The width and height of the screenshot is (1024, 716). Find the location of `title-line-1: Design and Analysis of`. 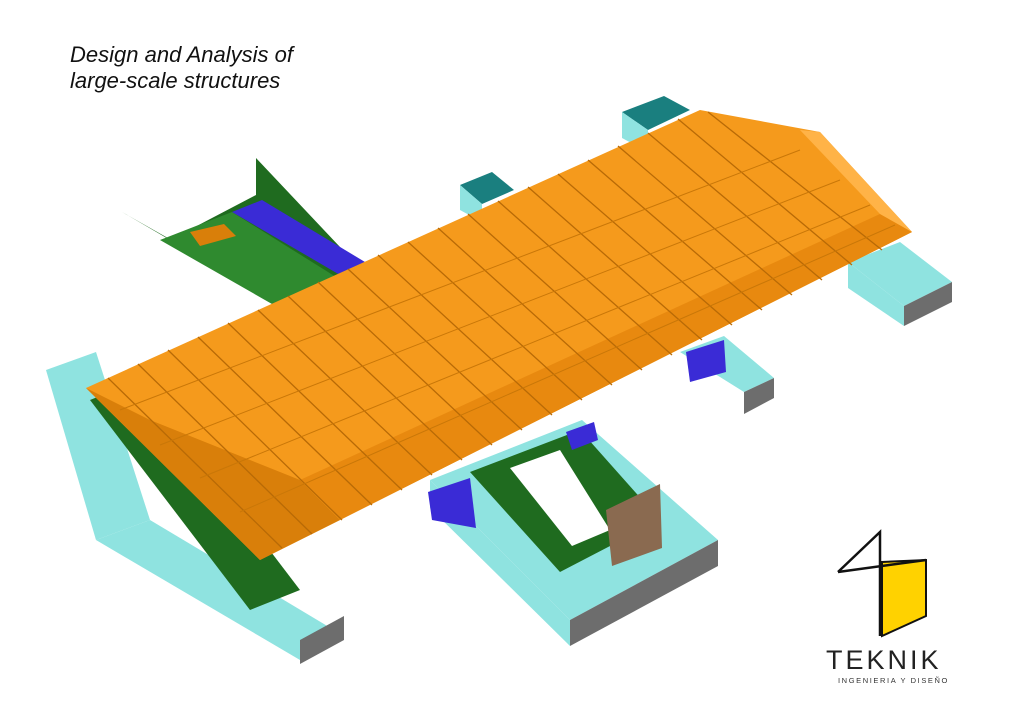

title-line-1: Design and Analysis of is located at coordinates (181, 54).